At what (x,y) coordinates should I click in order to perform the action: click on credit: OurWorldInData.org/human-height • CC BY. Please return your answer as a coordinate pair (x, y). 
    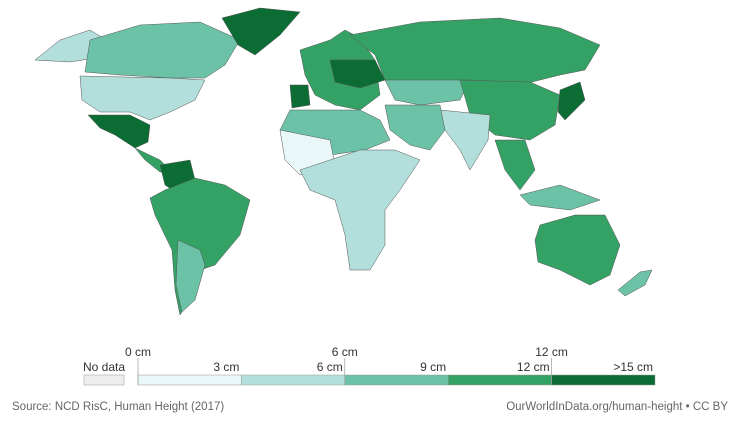
    Looking at the image, I should click on (617, 407).